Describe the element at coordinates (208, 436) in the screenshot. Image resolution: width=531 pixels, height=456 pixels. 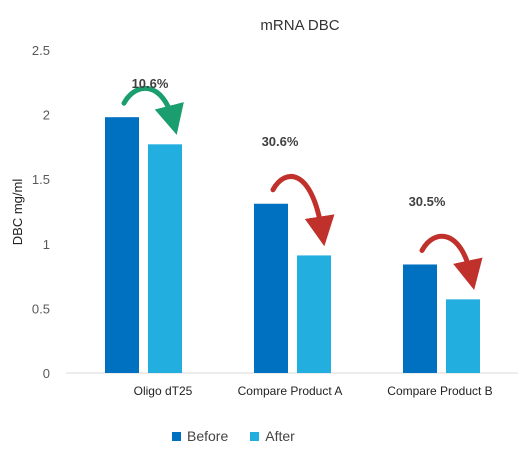
I see `legend-label-before: Before` at that location.